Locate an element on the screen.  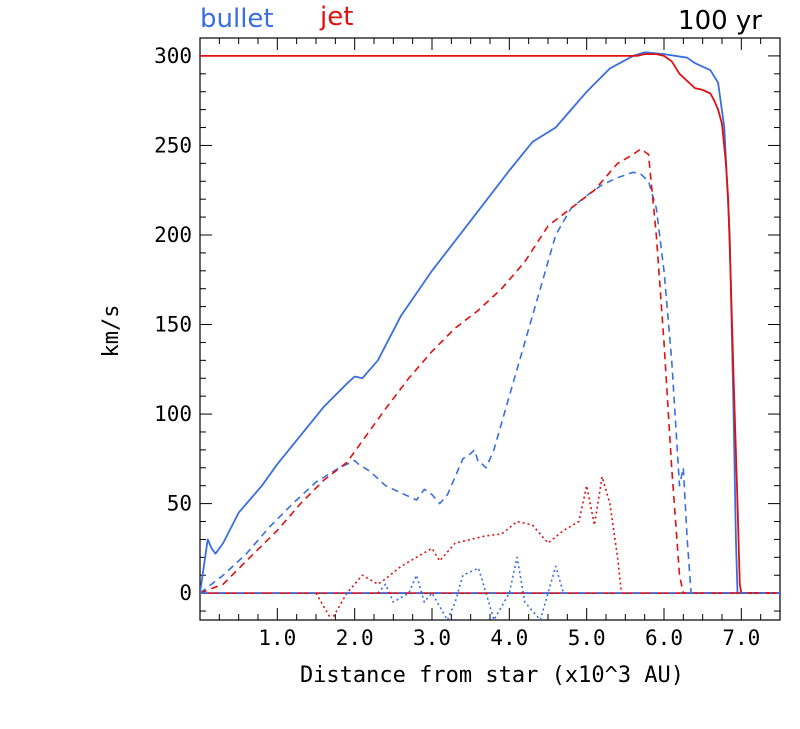
y-axis-label: km/s is located at coordinates (111, 331).